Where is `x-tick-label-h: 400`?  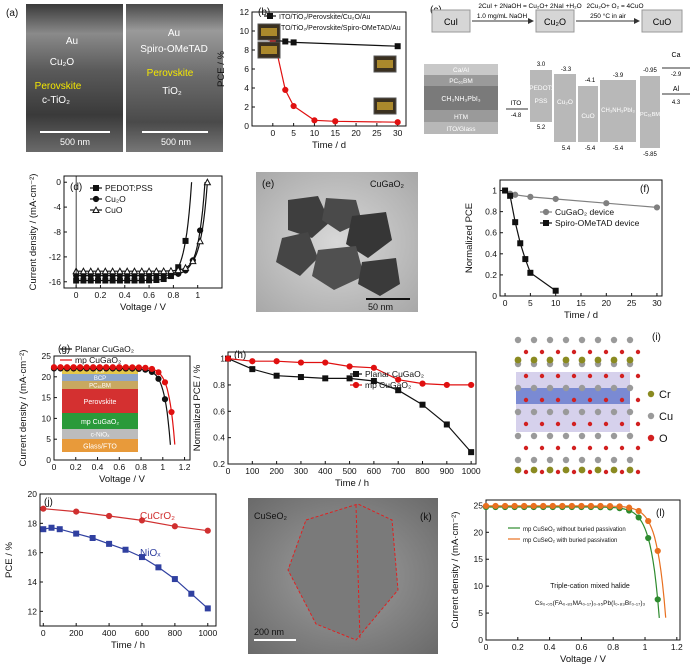
x-tick-label-h: 400 is located at coordinates (325, 471).